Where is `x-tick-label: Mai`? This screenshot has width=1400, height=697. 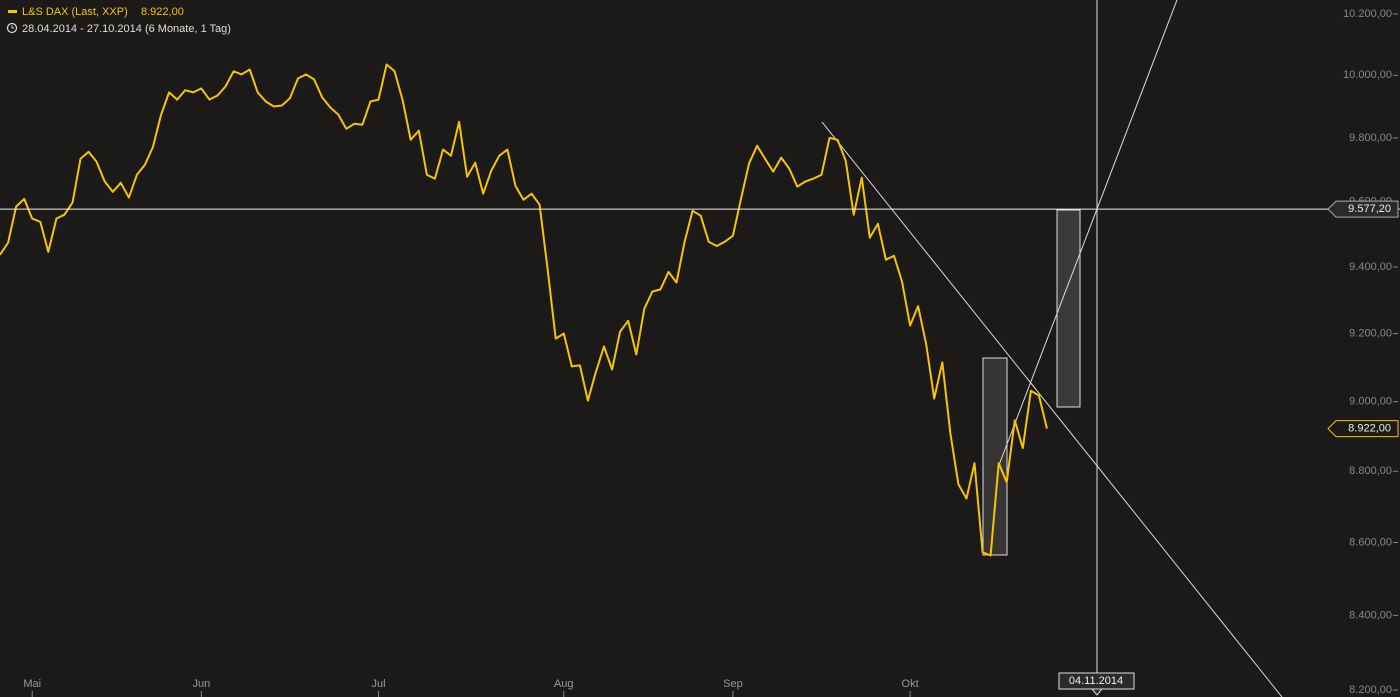 x-tick-label: Mai is located at coordinates (32, 684).